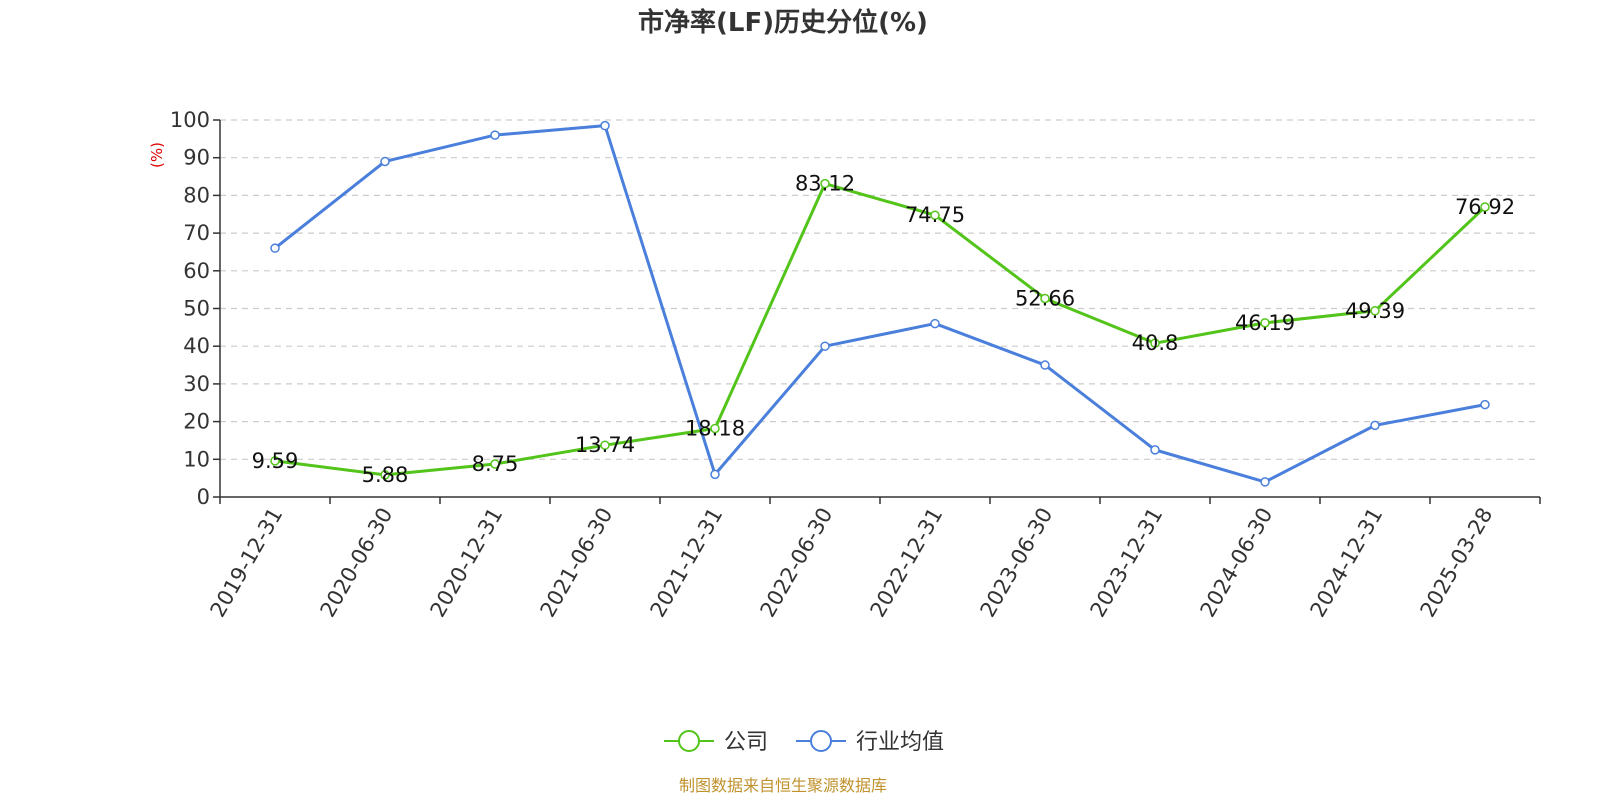 Image resolution: width=1600 pixels, height=800 pixels. I want to click on data-label: 9.59, so click(275, 461).